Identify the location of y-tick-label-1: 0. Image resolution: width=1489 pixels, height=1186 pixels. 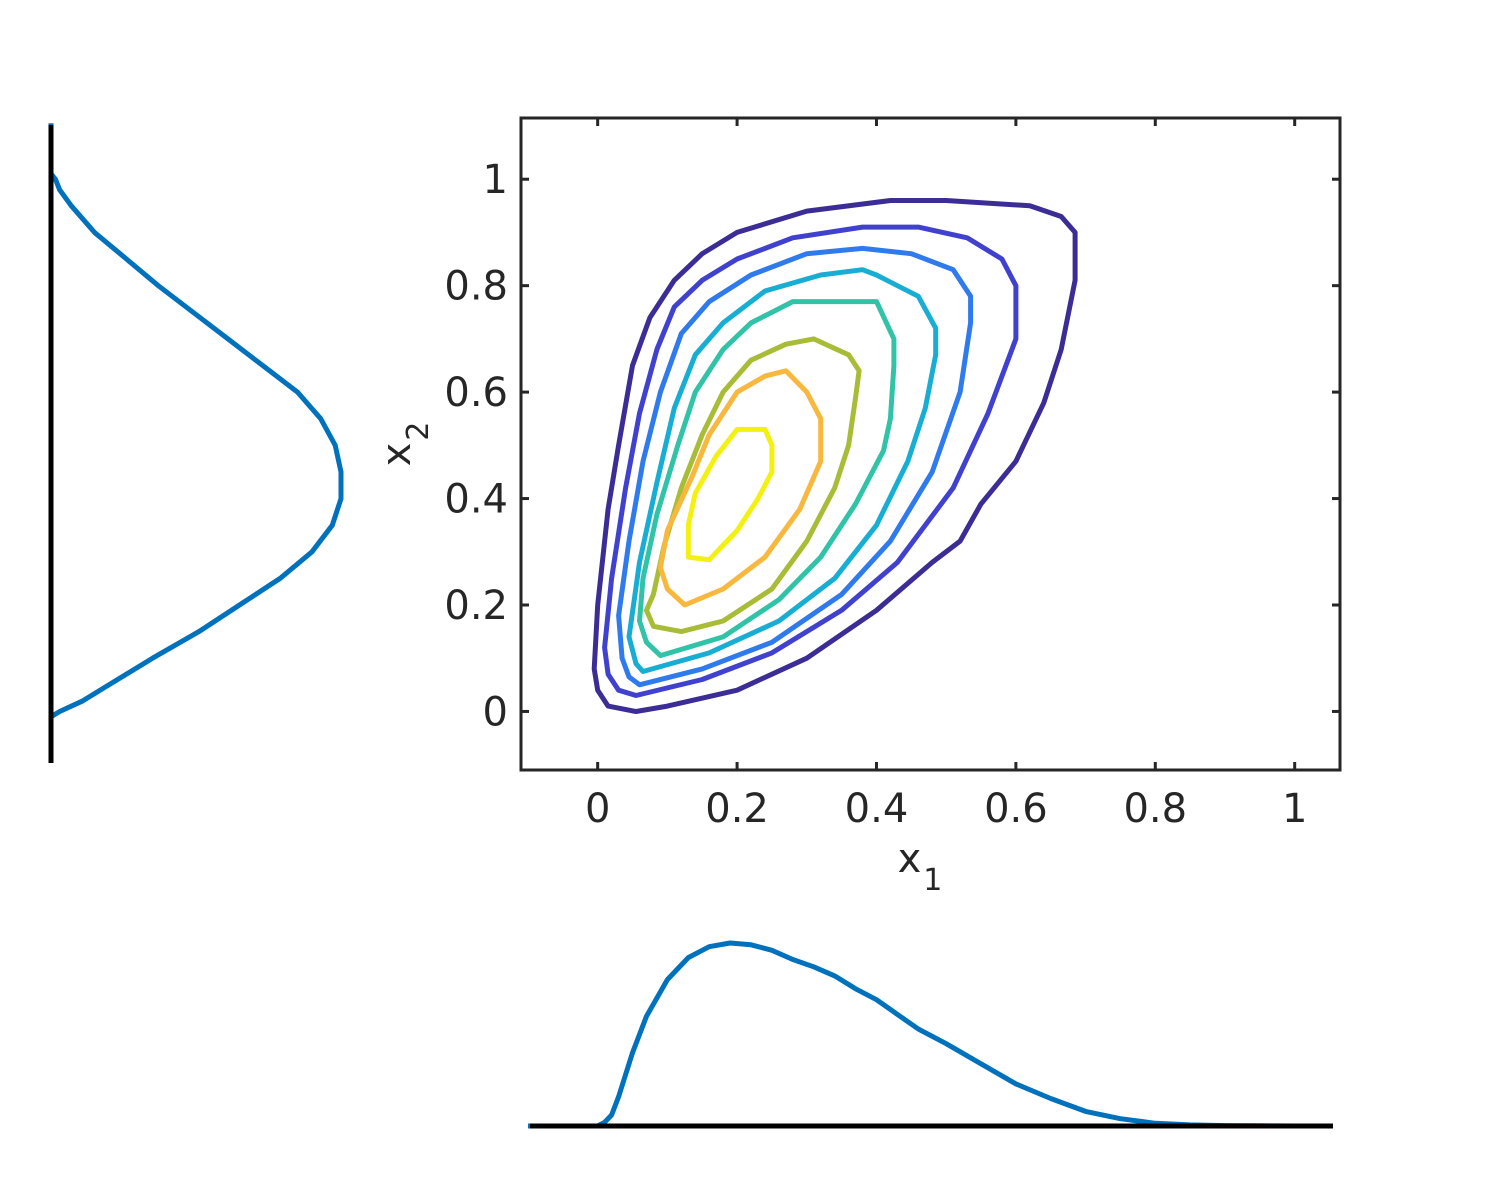
(495, 712).